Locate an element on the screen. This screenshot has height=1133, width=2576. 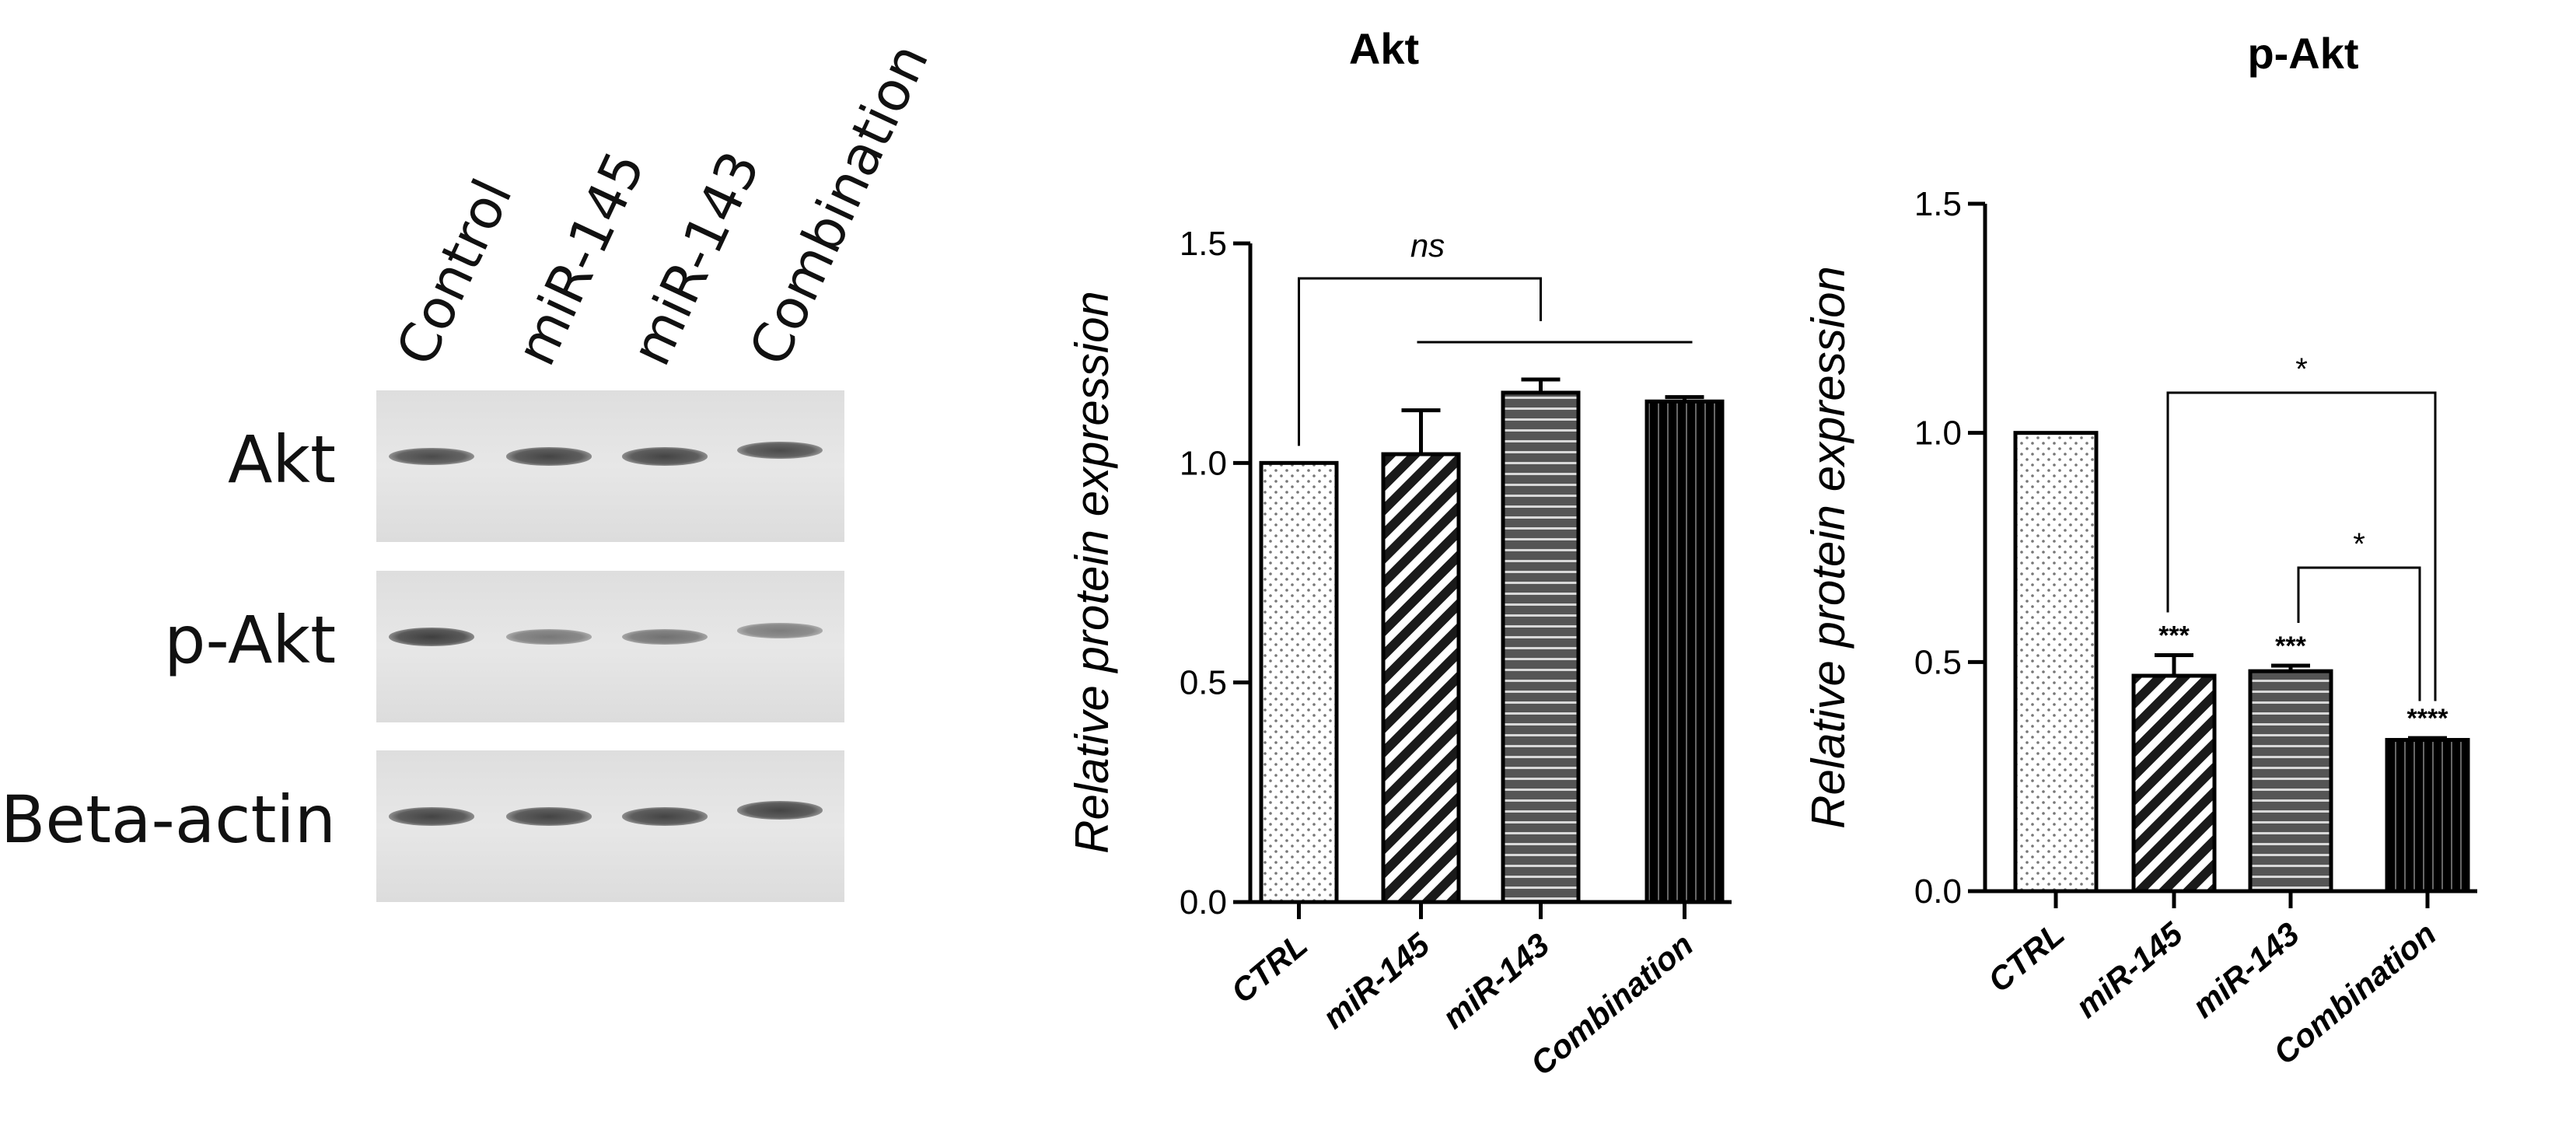
chart-title: Akt is located at coordinates (1384, 48).